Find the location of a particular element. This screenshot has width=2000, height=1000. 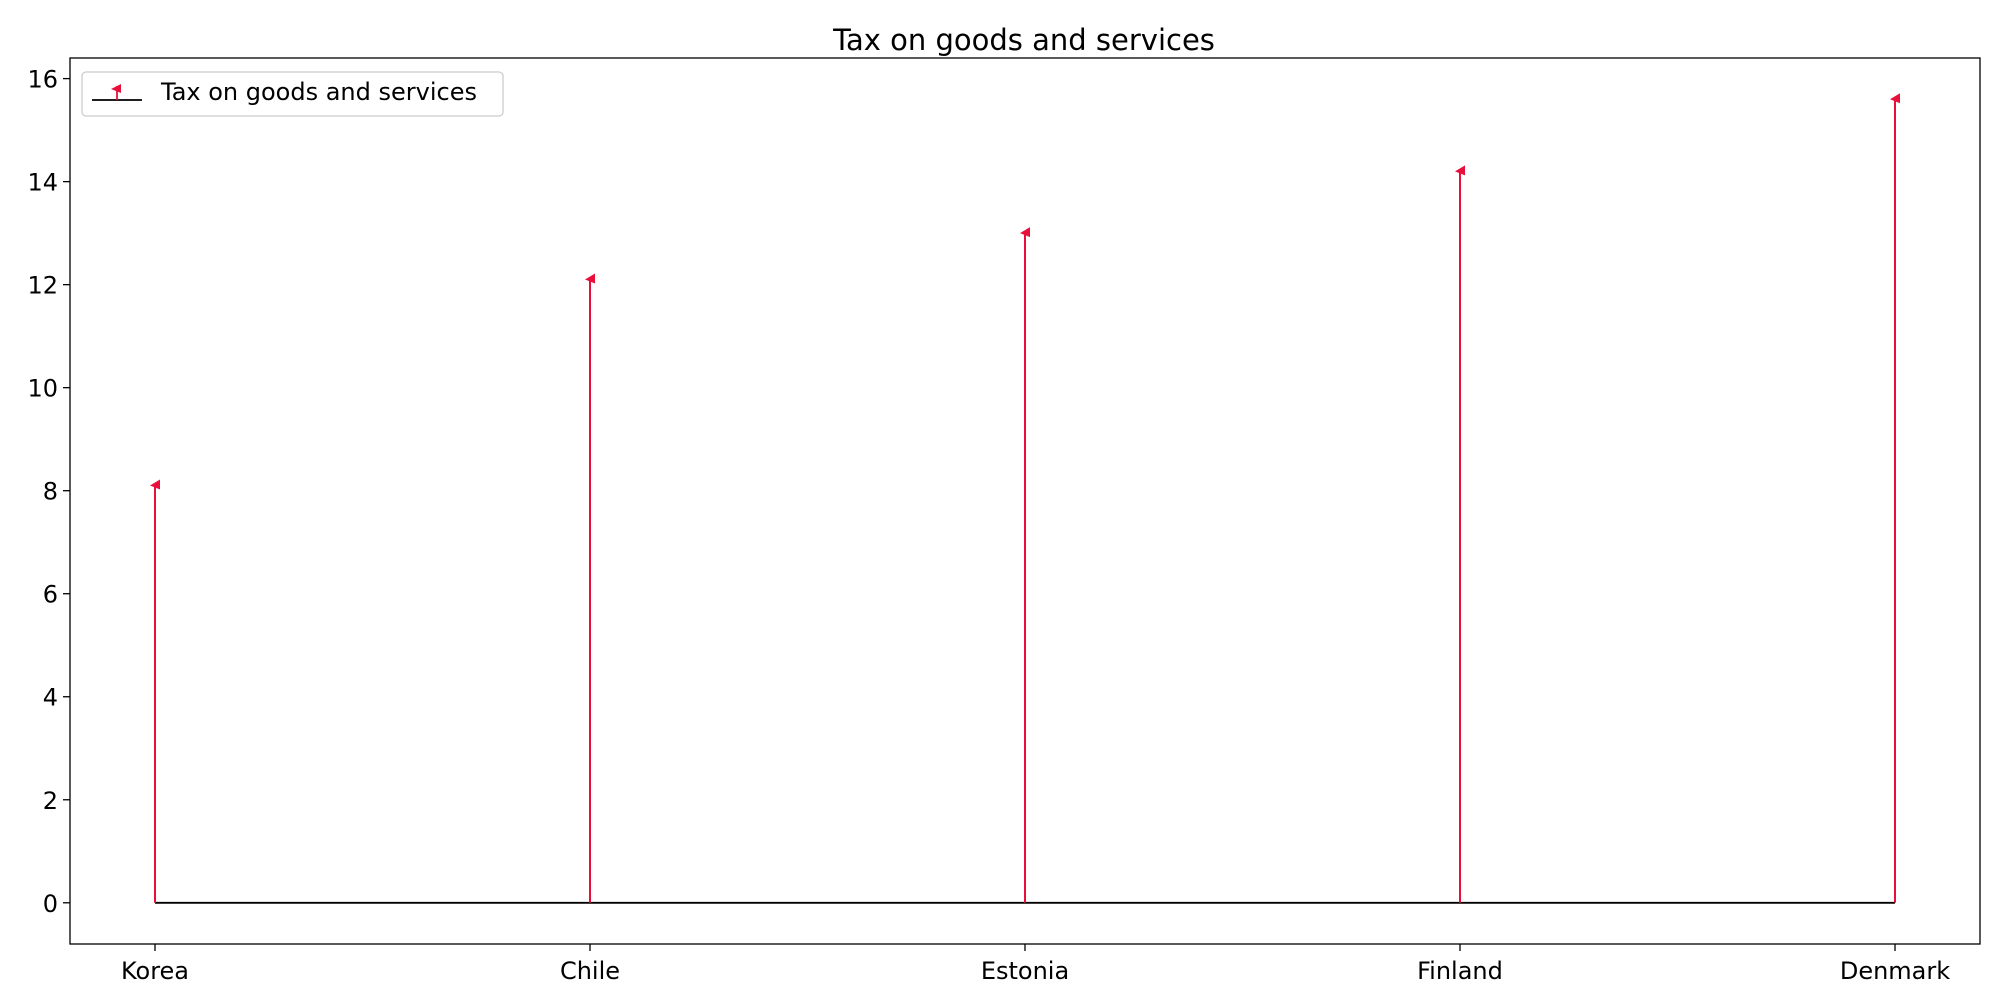

legend-box is located at coordinates (292, 94).